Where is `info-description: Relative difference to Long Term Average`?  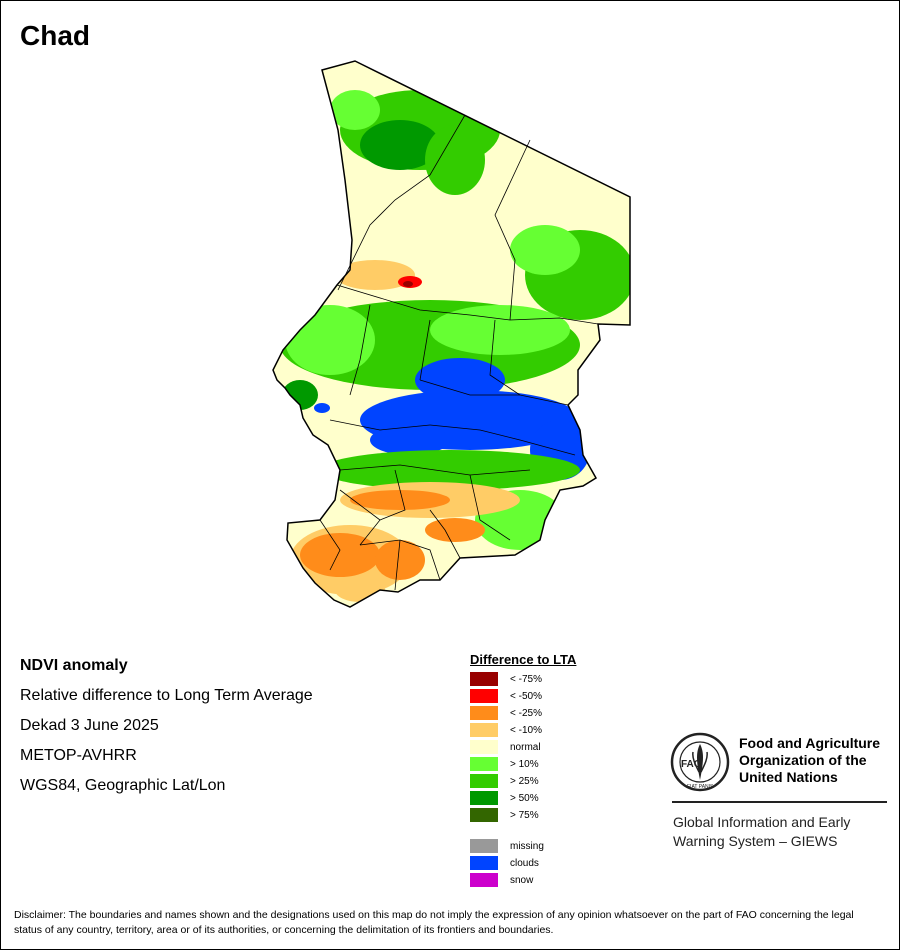 info-description: Relative difference to Long Term Average is located at coordinates (166, 695).